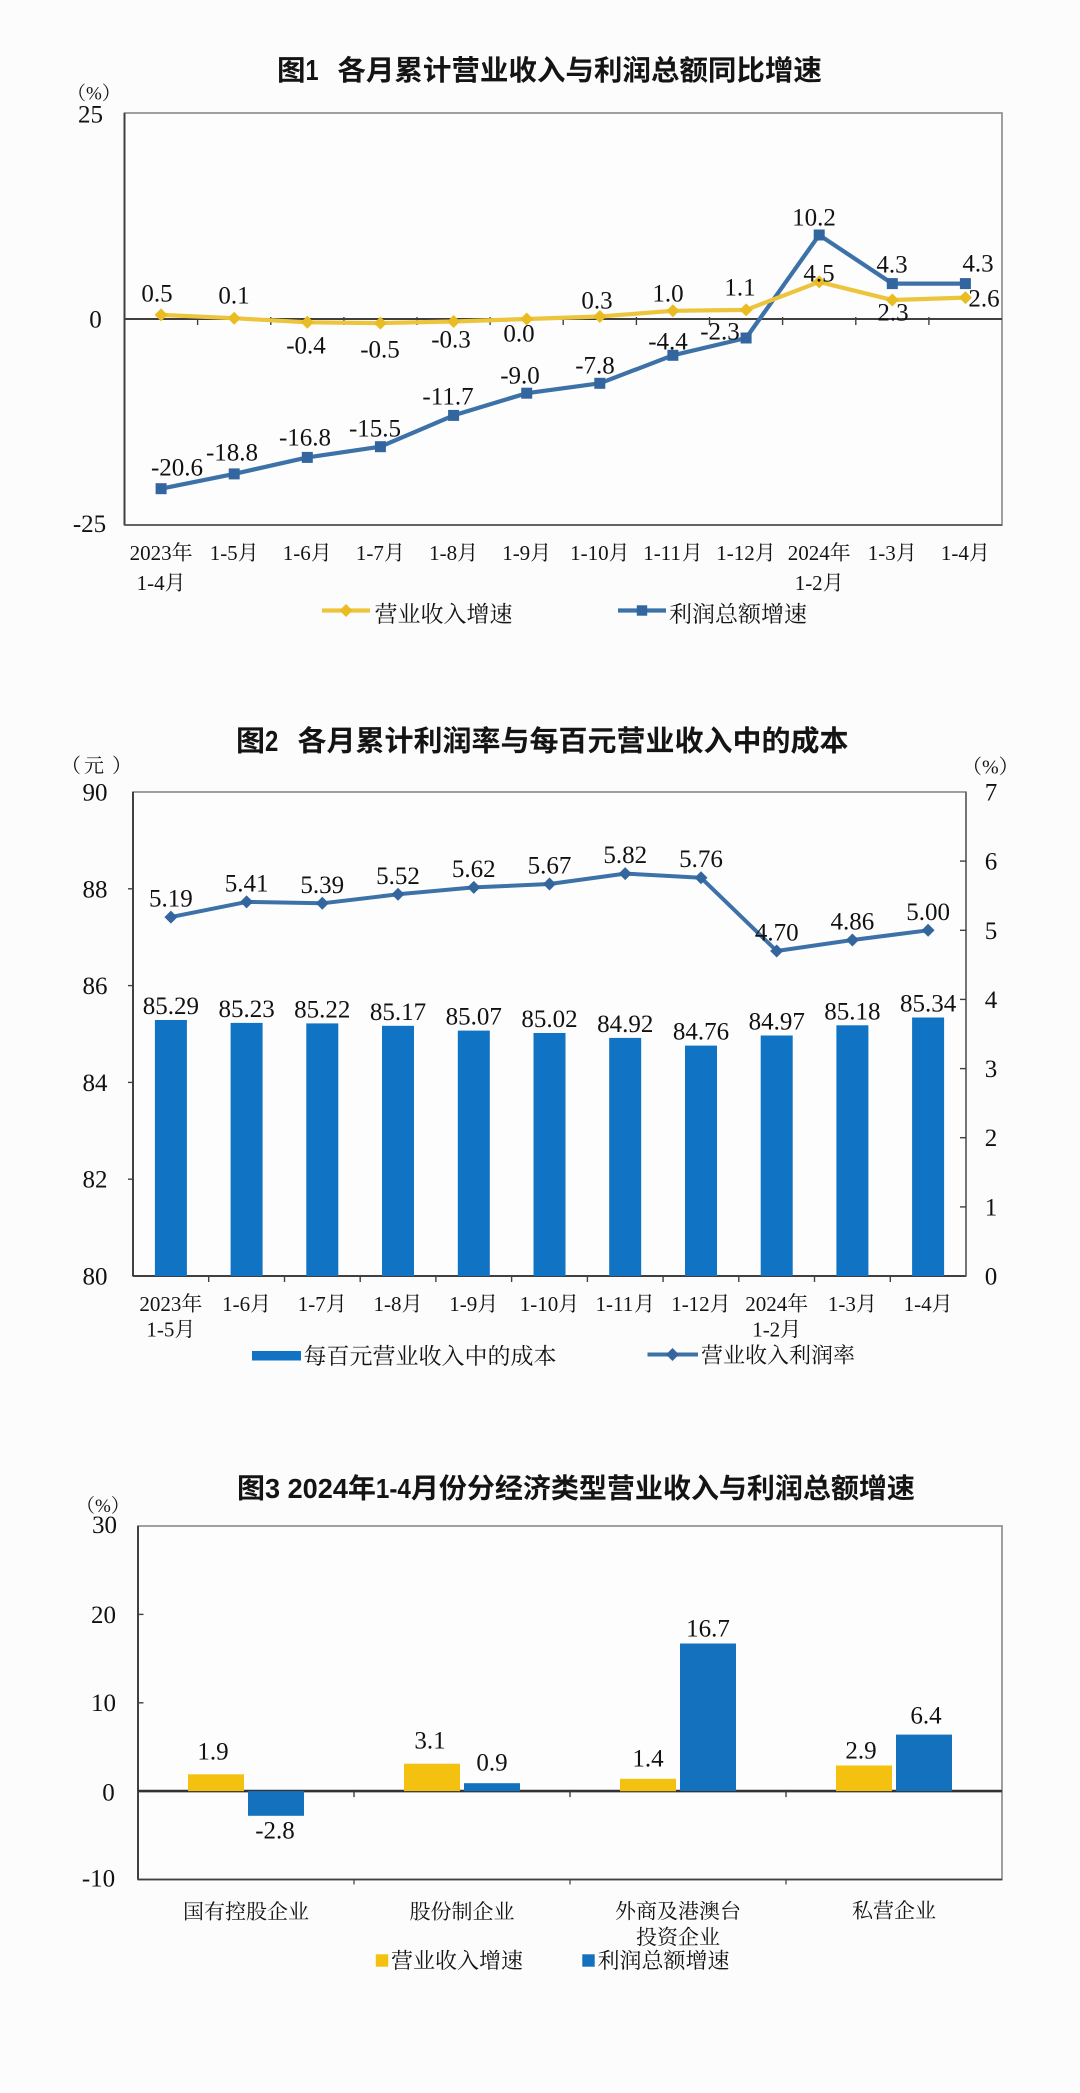 The height and width of the screenshot is (2093, 1080). I want to click on svg-text: 80, so click(95, 1277).